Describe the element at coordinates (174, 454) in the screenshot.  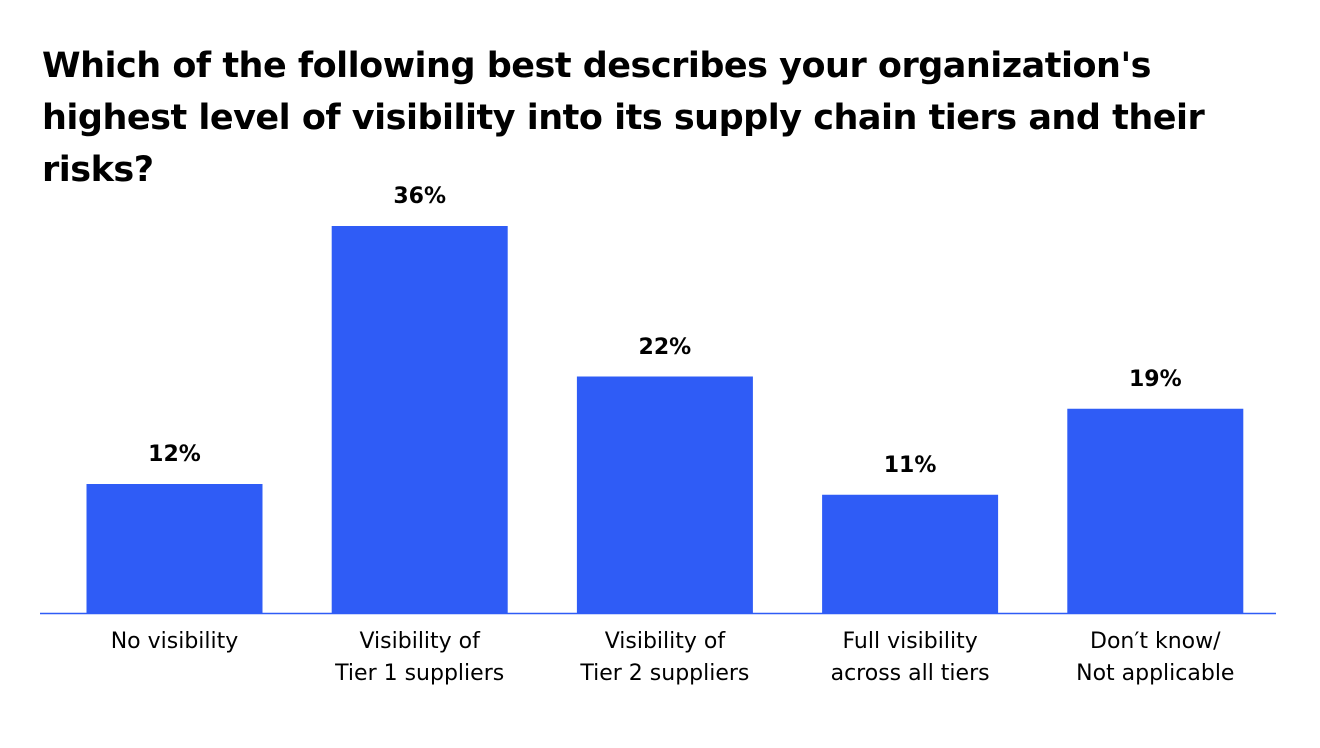
I see `value-label: 12%` at that location.